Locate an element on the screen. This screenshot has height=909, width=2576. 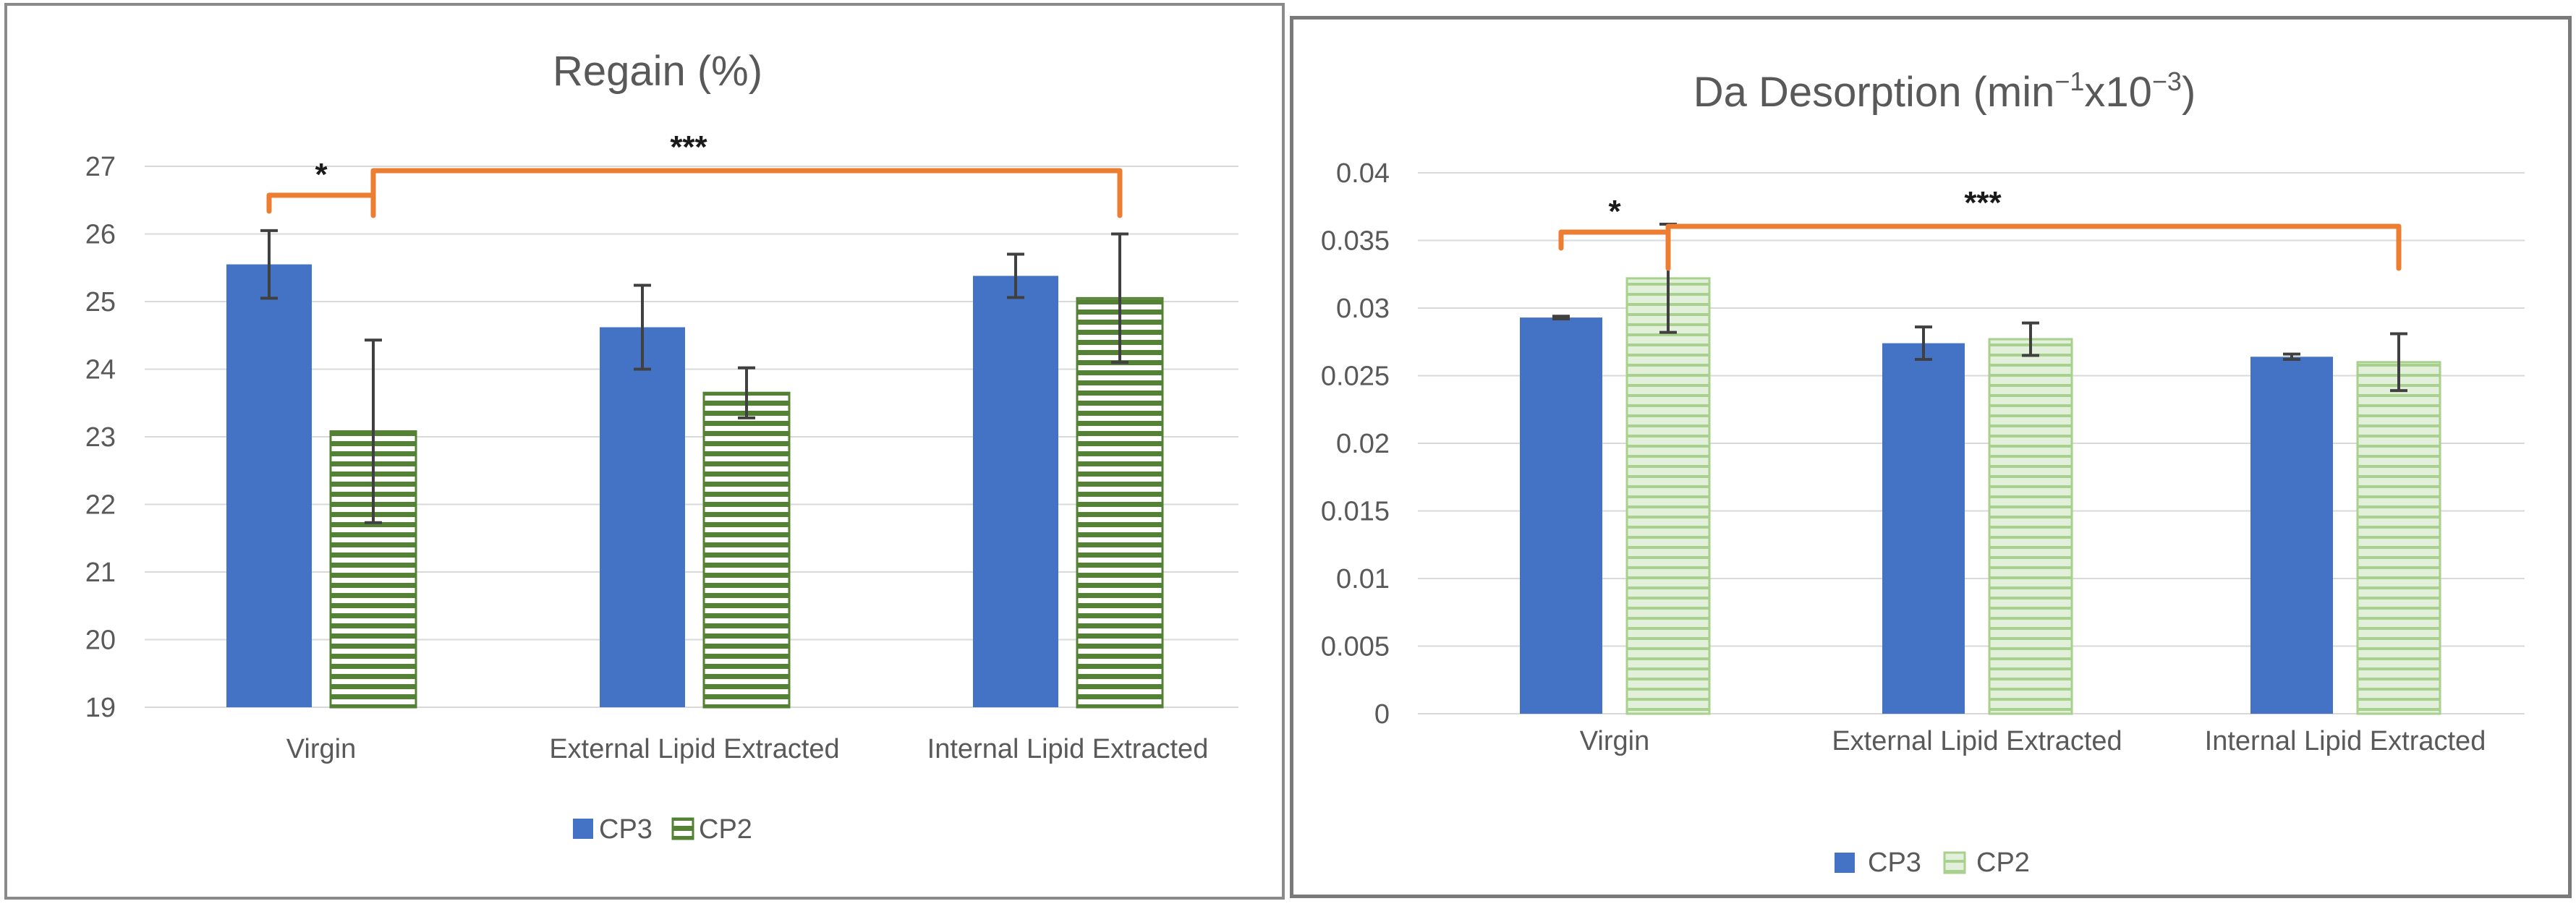
y-tick-label: 0.03 is located at coordinates (1363, 309).